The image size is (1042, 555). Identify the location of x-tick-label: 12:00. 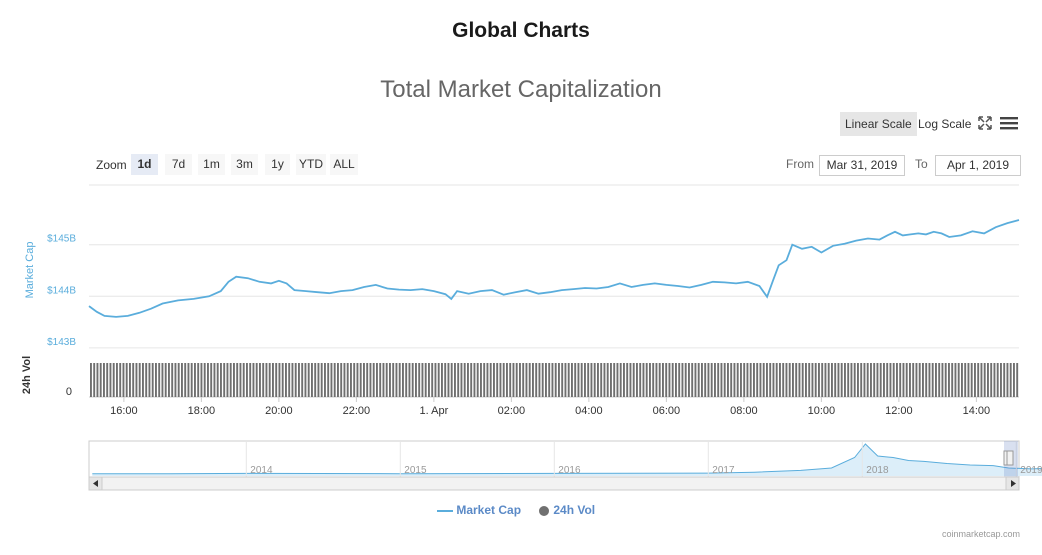
(899, 411).